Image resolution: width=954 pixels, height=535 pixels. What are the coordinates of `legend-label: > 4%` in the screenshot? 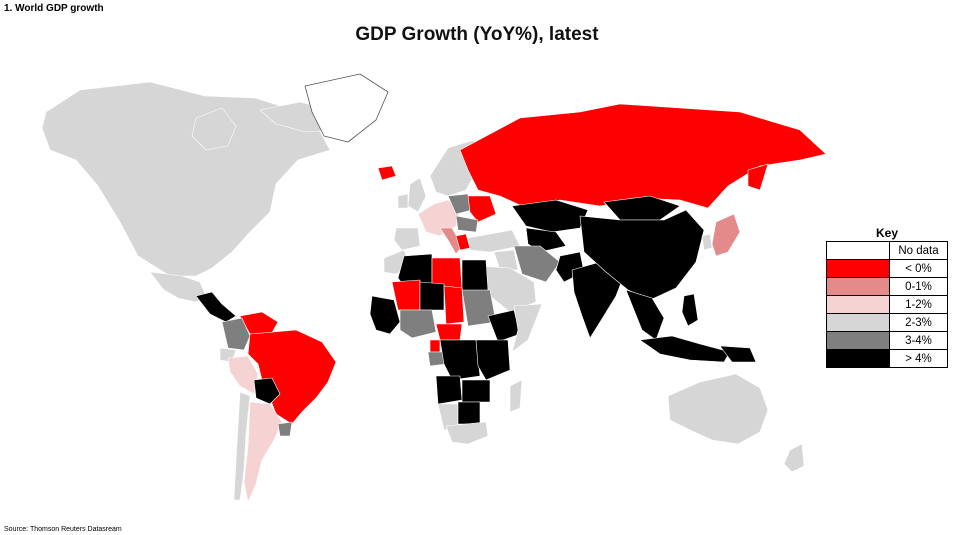 It's located at (918, 358).